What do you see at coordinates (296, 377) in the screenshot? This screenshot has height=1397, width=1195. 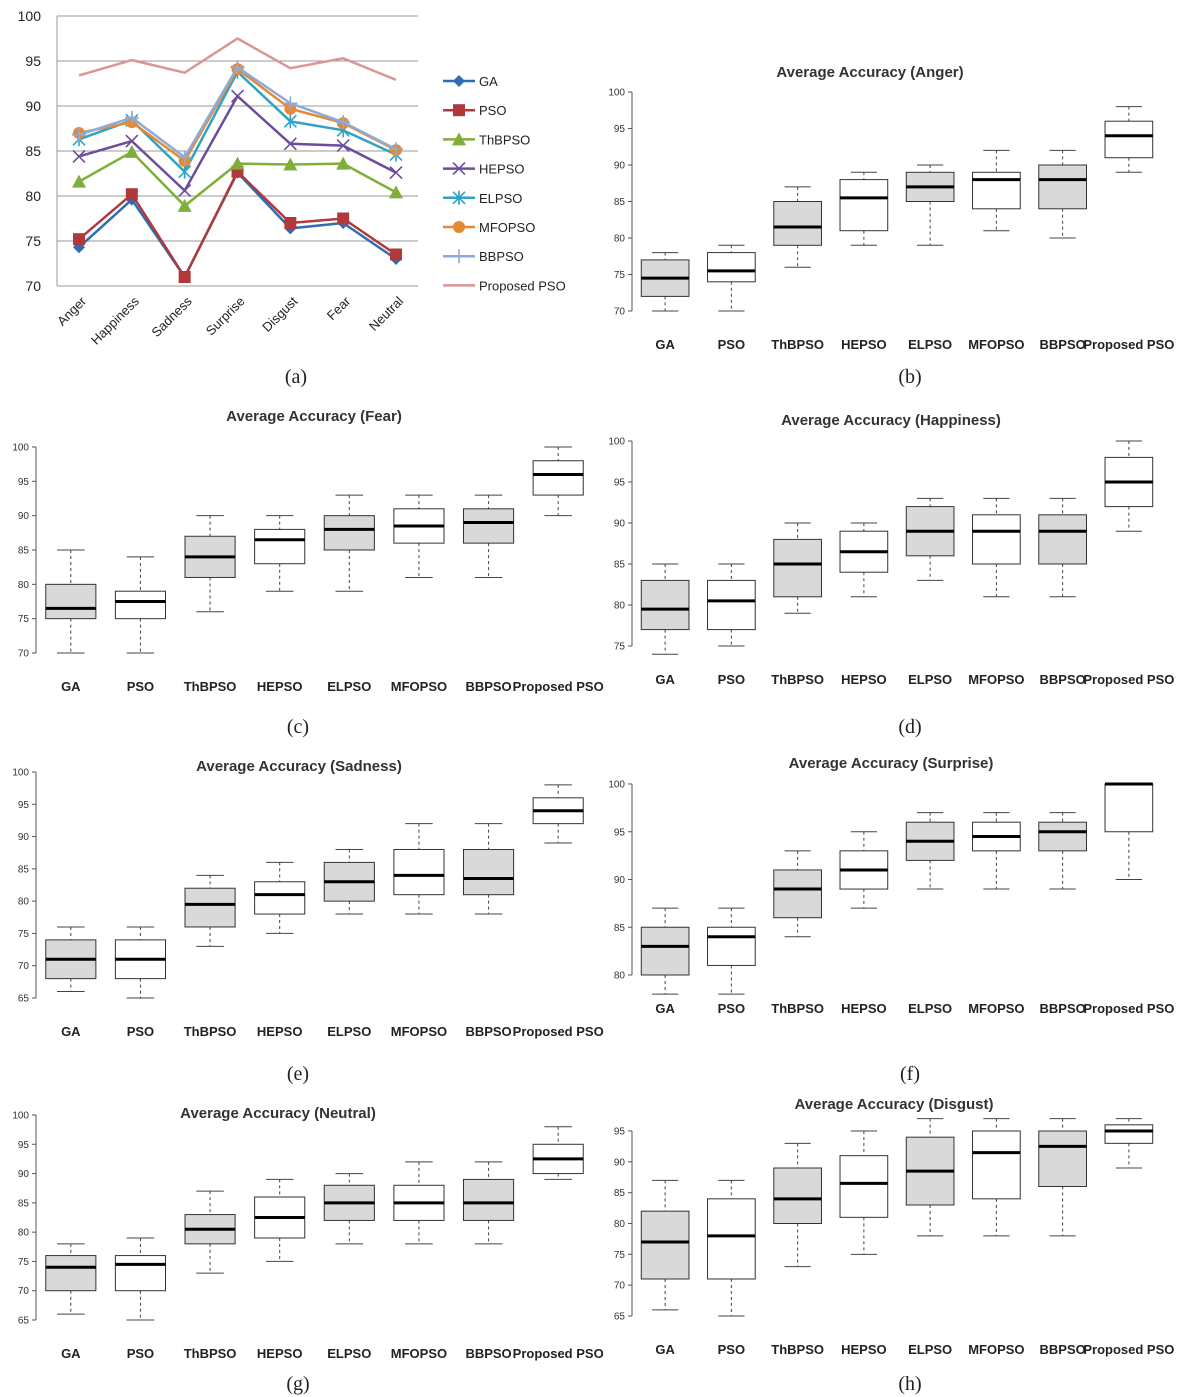 I see `panel-label: (a)` at bounding box center [296, 377].